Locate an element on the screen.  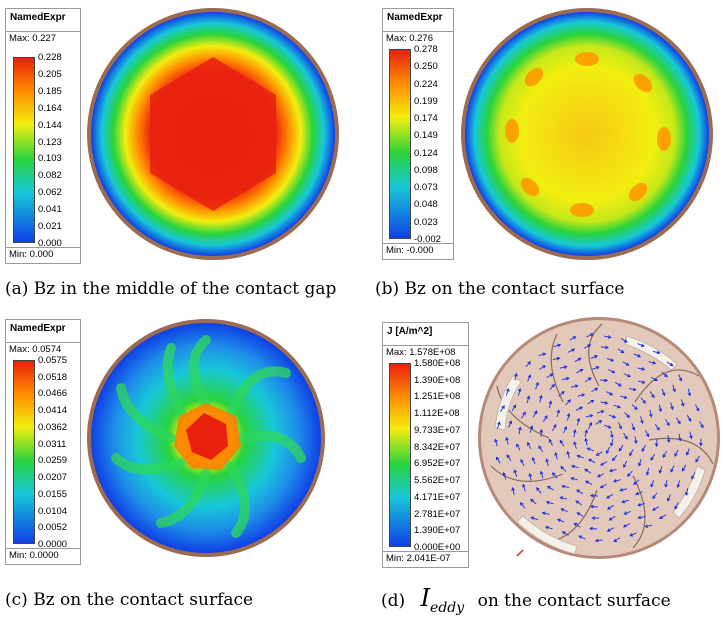
legend-tick: 0.0052 is located at coordinates (53, 528).